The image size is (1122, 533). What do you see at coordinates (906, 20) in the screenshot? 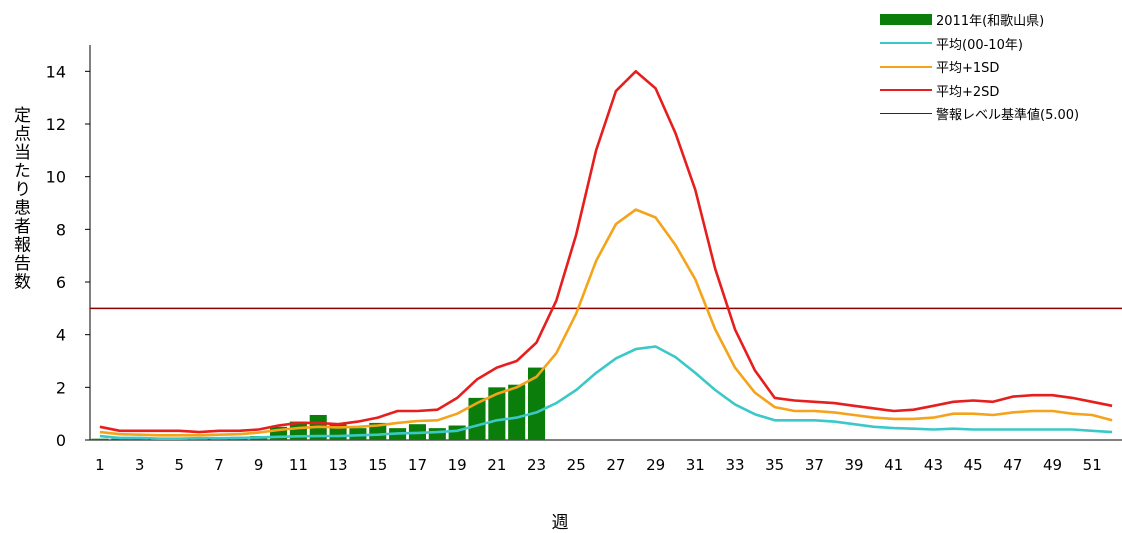
I see `legend-swatch-bars` at bounding box center [906, 20].